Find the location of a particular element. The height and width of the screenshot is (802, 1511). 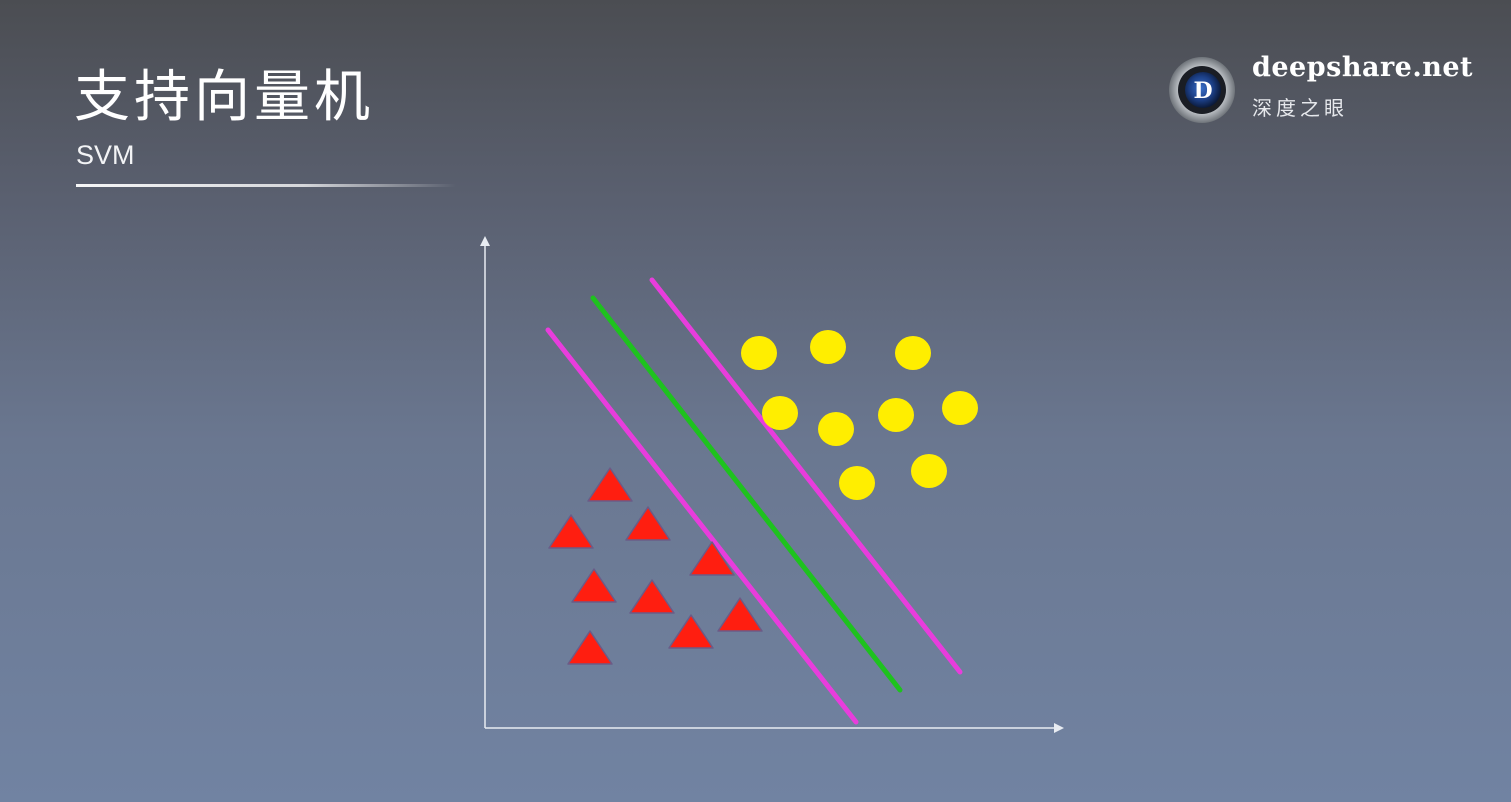

y-axis-arrow-icon is located at coordinates (485, 241).